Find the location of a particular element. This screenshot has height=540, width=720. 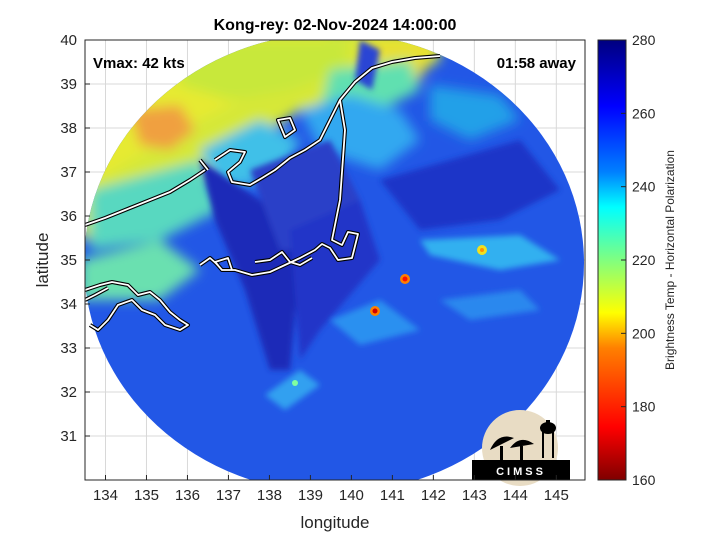

colorbar-ticks: 160 180 200 220 240 260 280 is located at coordinates (638, 260).